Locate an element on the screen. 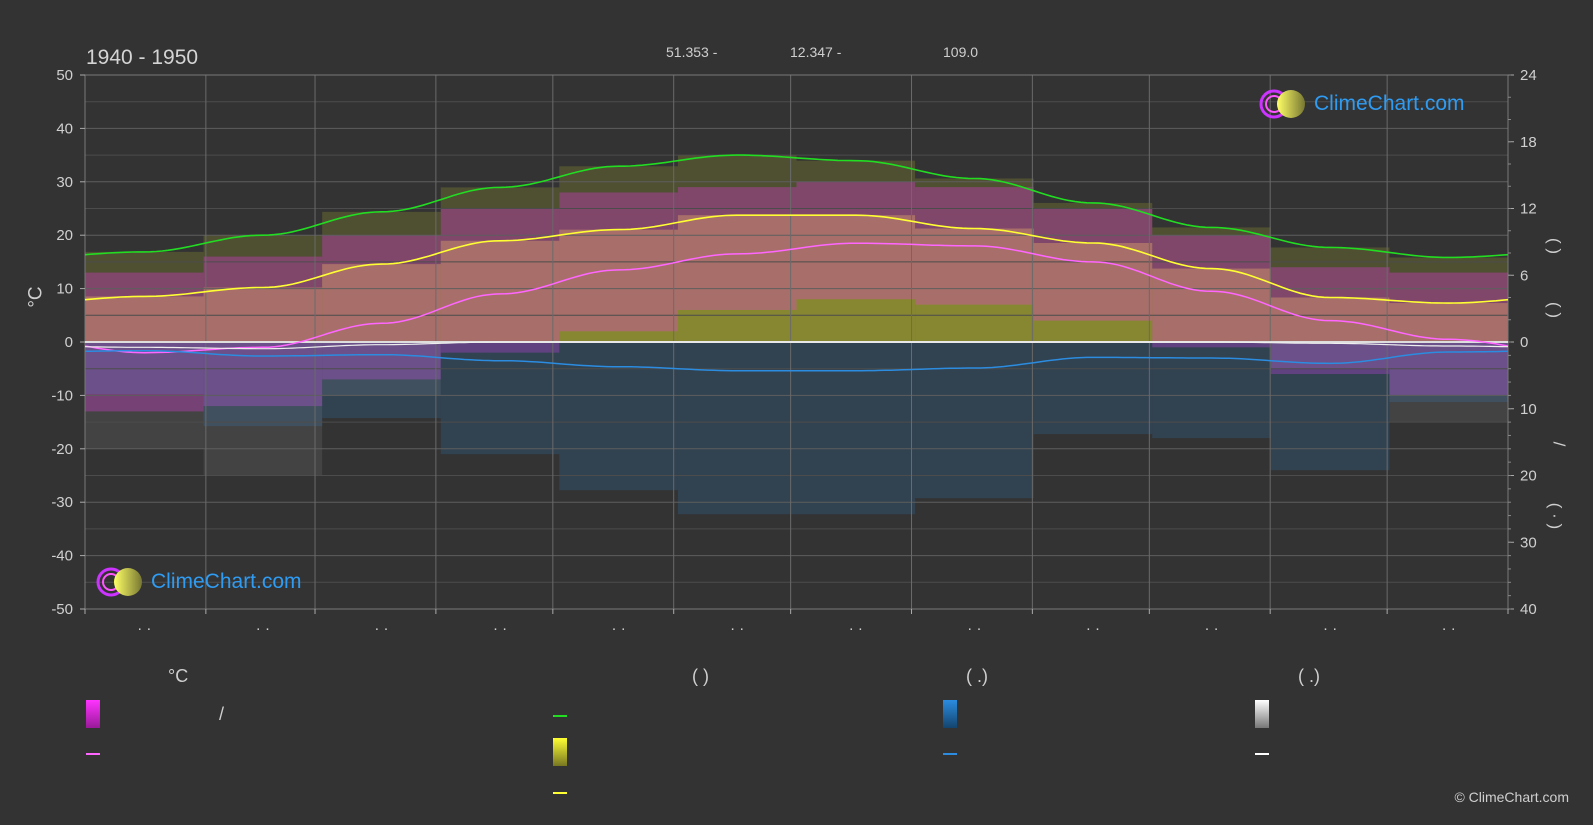 Image resolution: width=1593 pixels, height=825 pixels. rain-line is located at coordinates (796, 360).